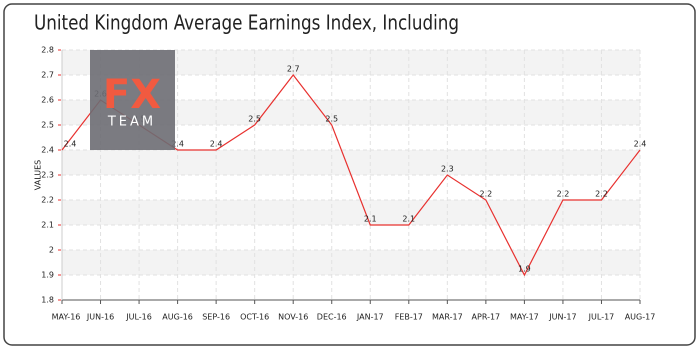  What do you see at coordinates (47, 125) in the screenshot?
I see `y-tick-label: 2.5` at bounding box center [47, 125].